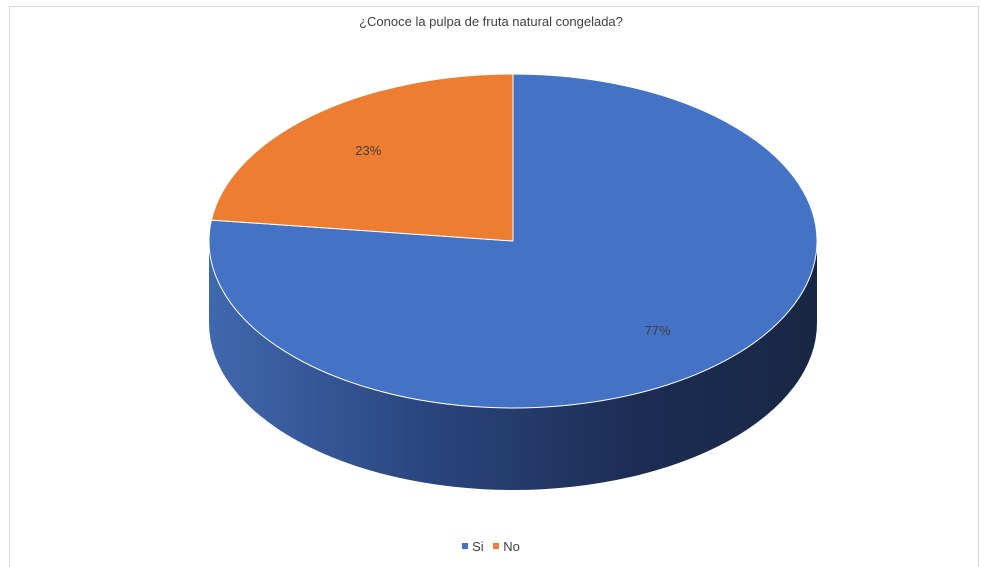  I want to click on legend-label-si: Si, so click(478, 546).